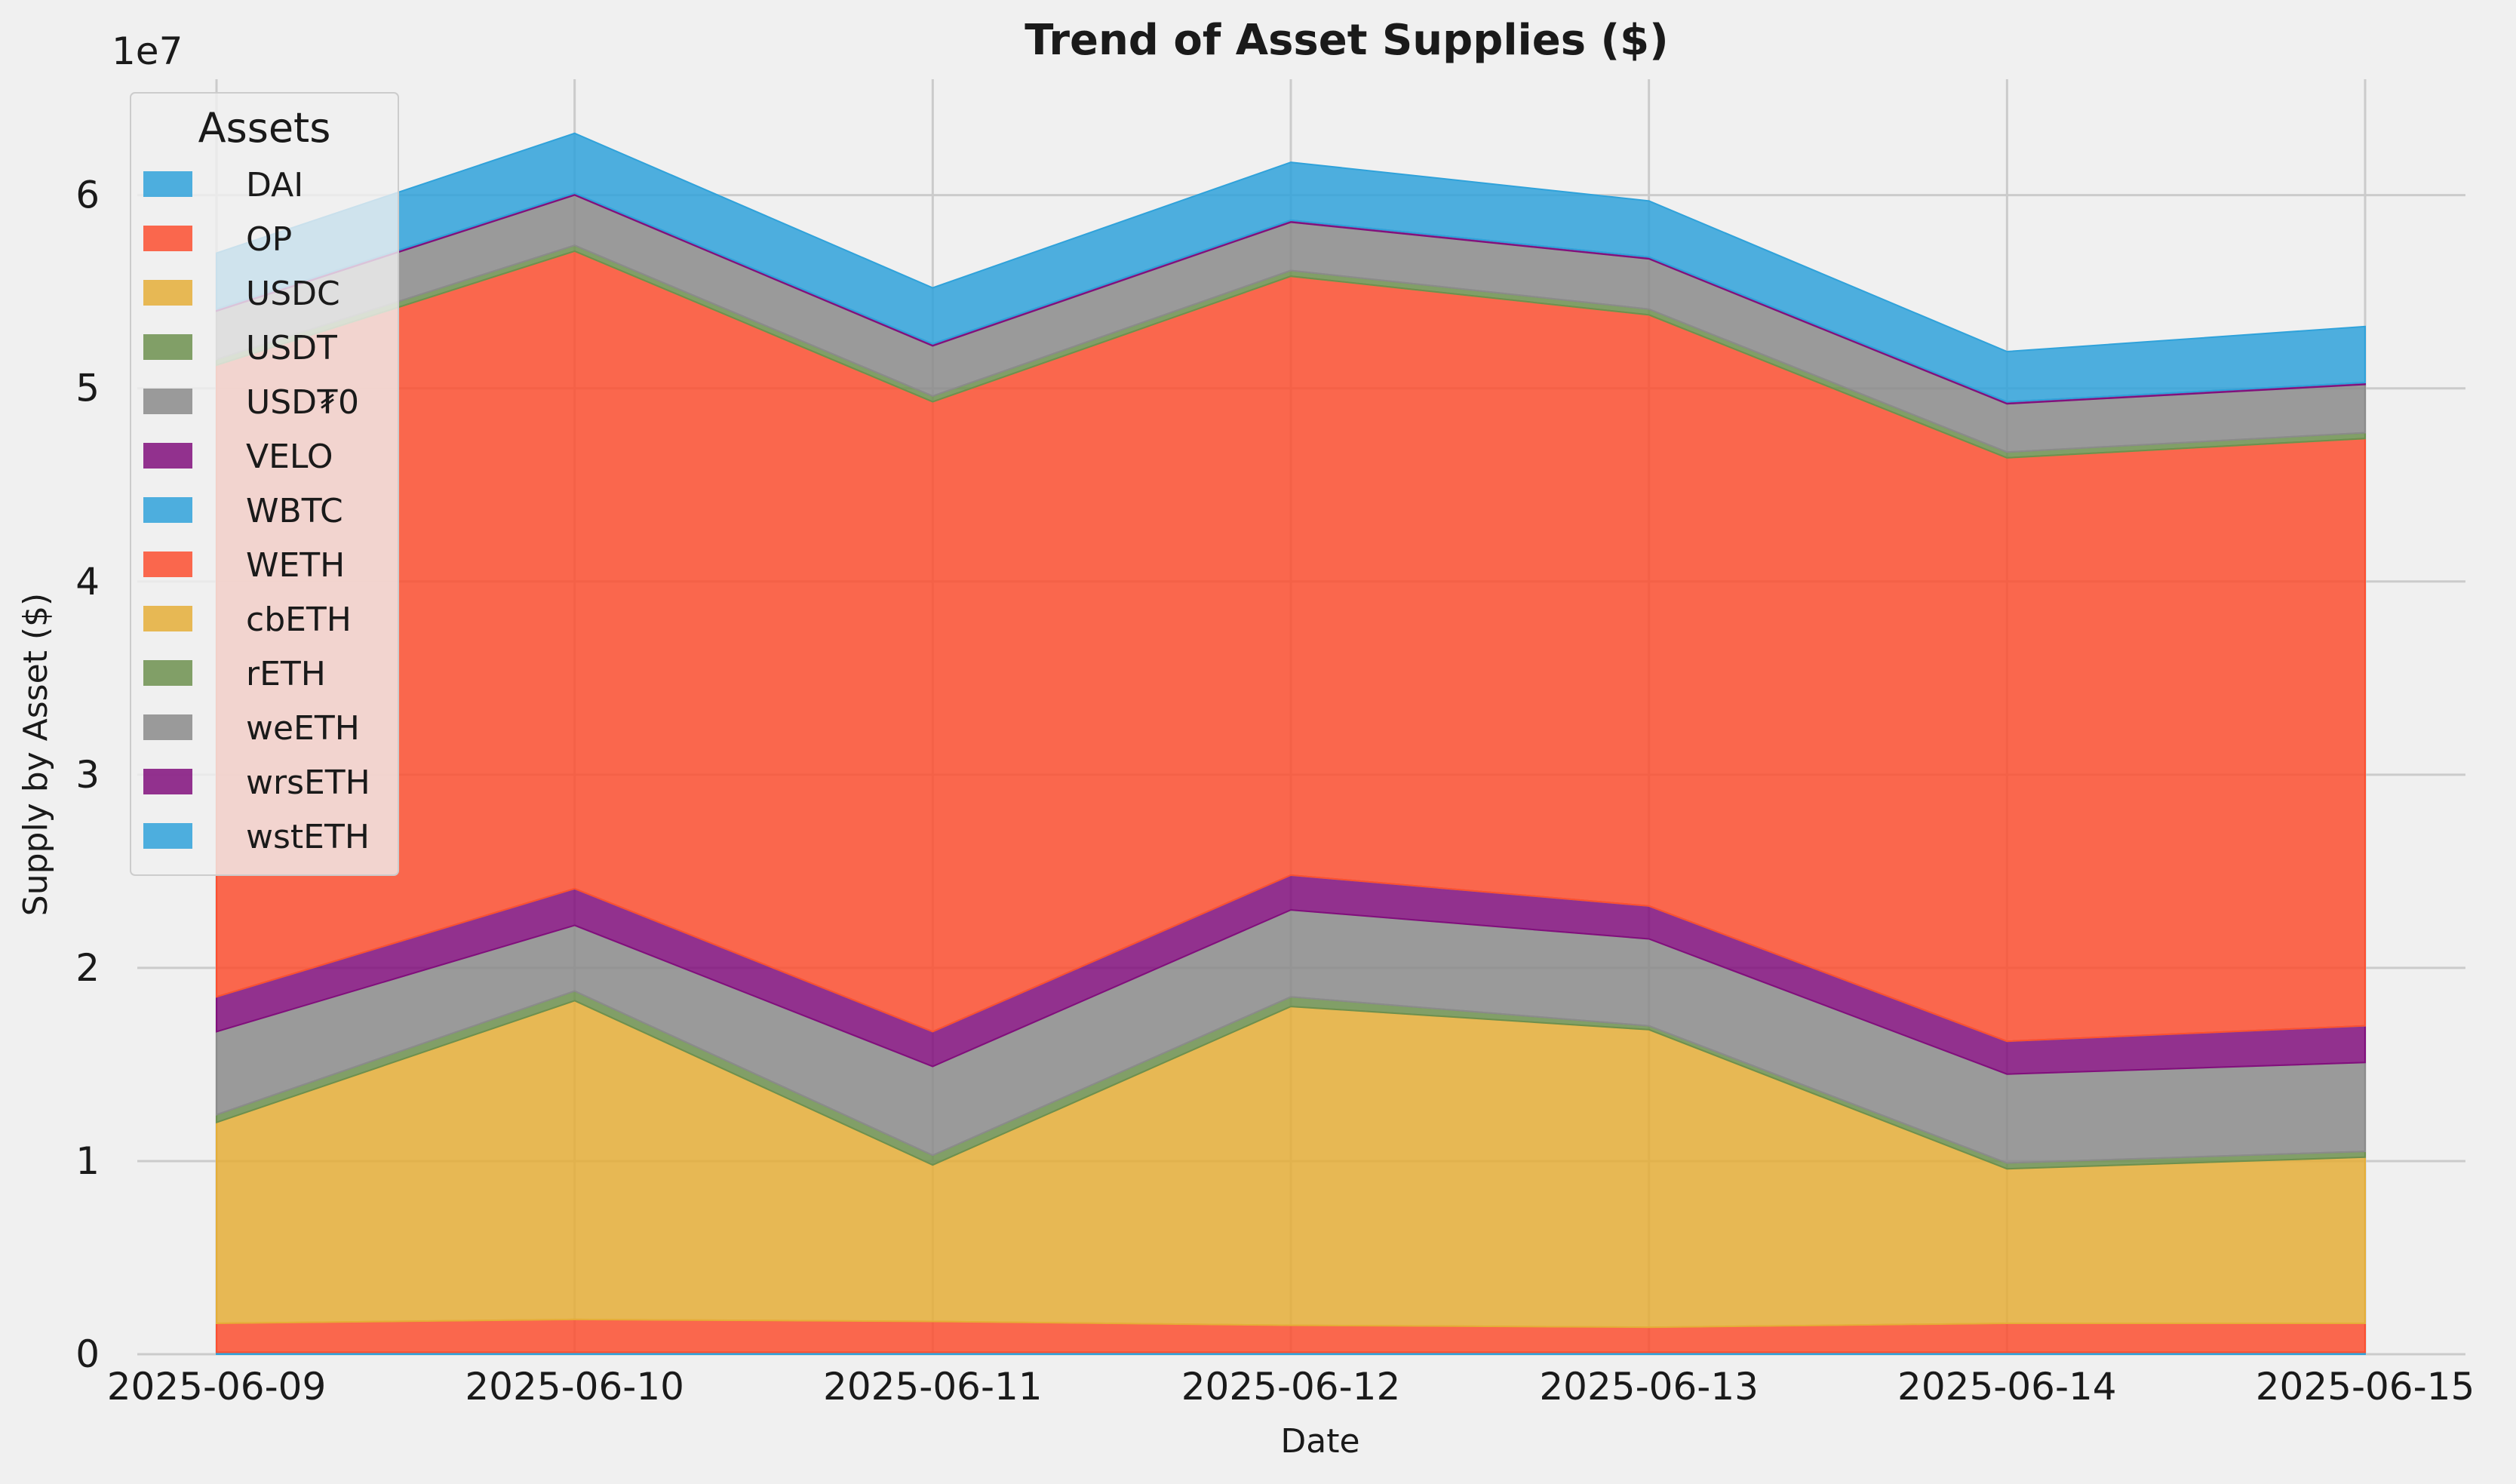  What do you see at coordinates (289, 457) in the screenshot?
I see `legend-label: VELO` at bounding box center [289, 457].